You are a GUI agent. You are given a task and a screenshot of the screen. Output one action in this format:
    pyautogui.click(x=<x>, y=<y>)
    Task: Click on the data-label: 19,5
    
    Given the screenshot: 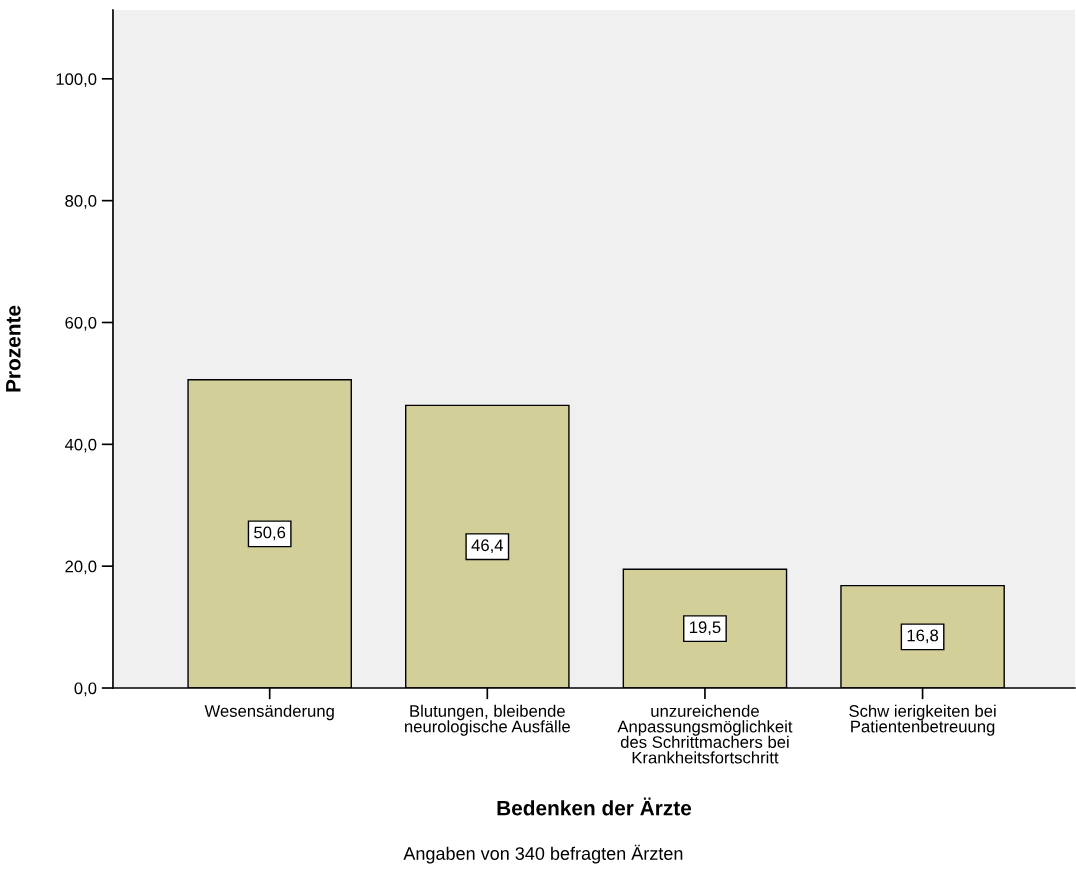 What is the action you would take?
    pyautogui.click(x=705, y=628)
    